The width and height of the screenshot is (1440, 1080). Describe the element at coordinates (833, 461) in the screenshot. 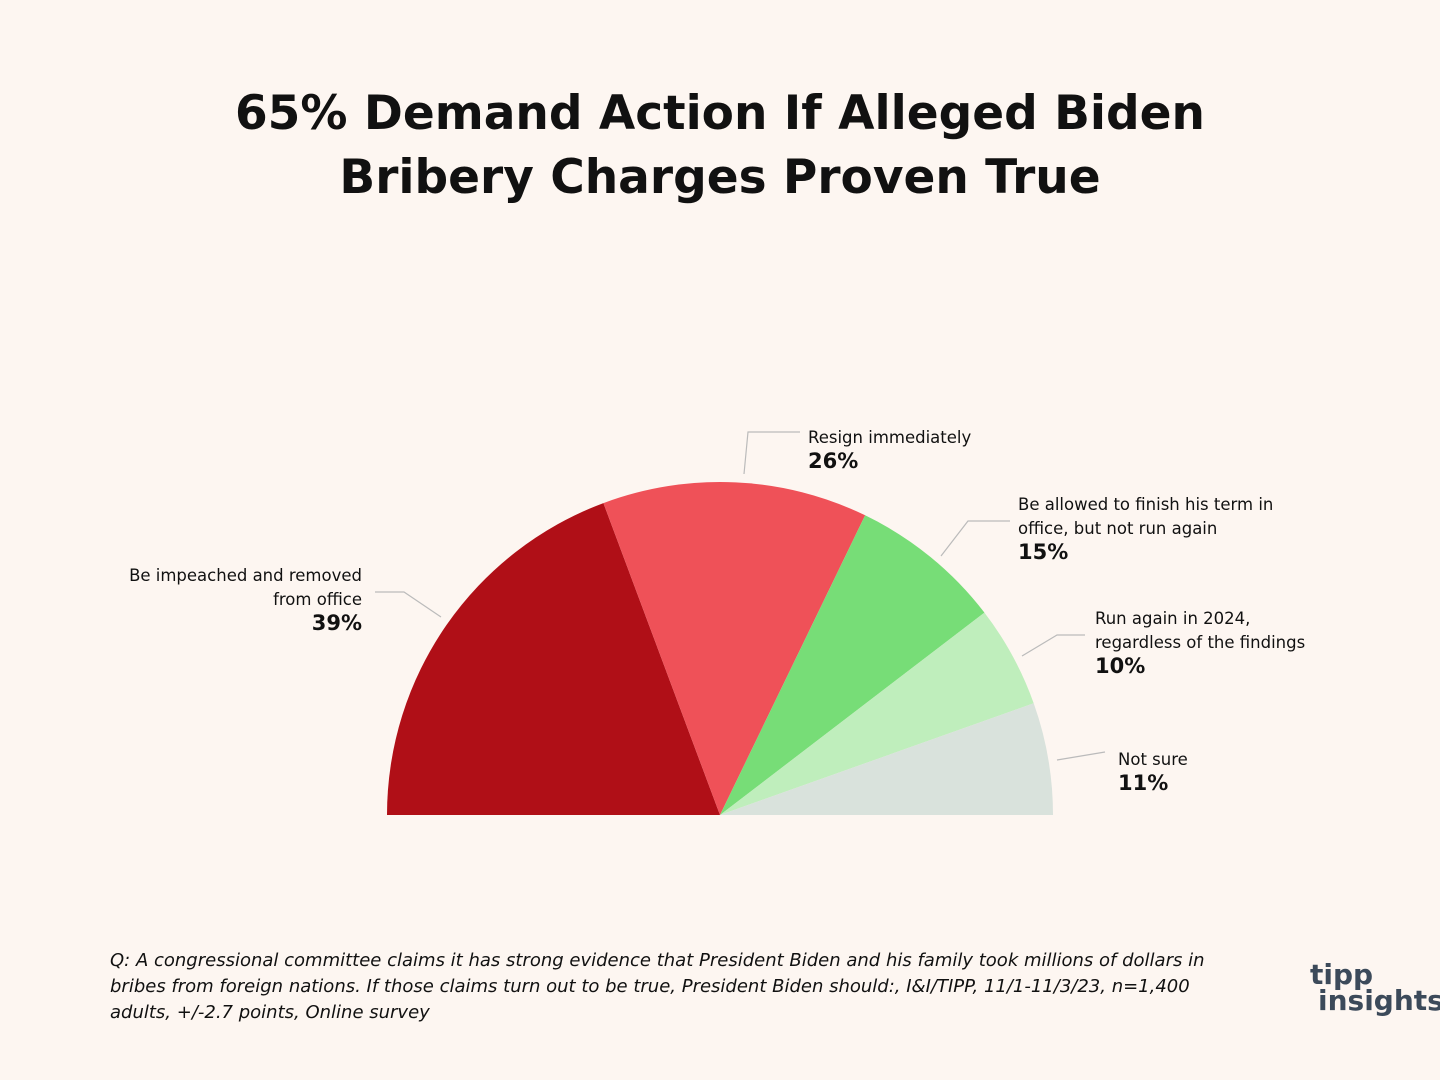

I see `value-label: 26%` at that location.